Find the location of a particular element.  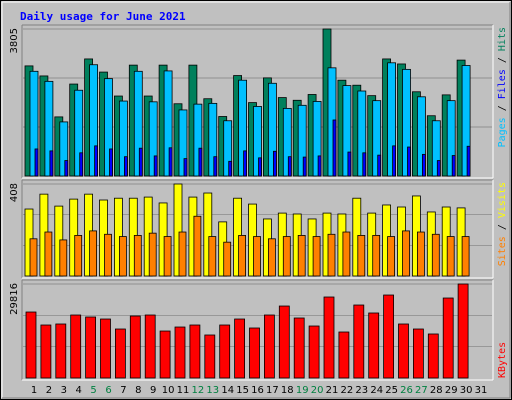

x-tick-label: 20 is located at coordinates (317, 390).